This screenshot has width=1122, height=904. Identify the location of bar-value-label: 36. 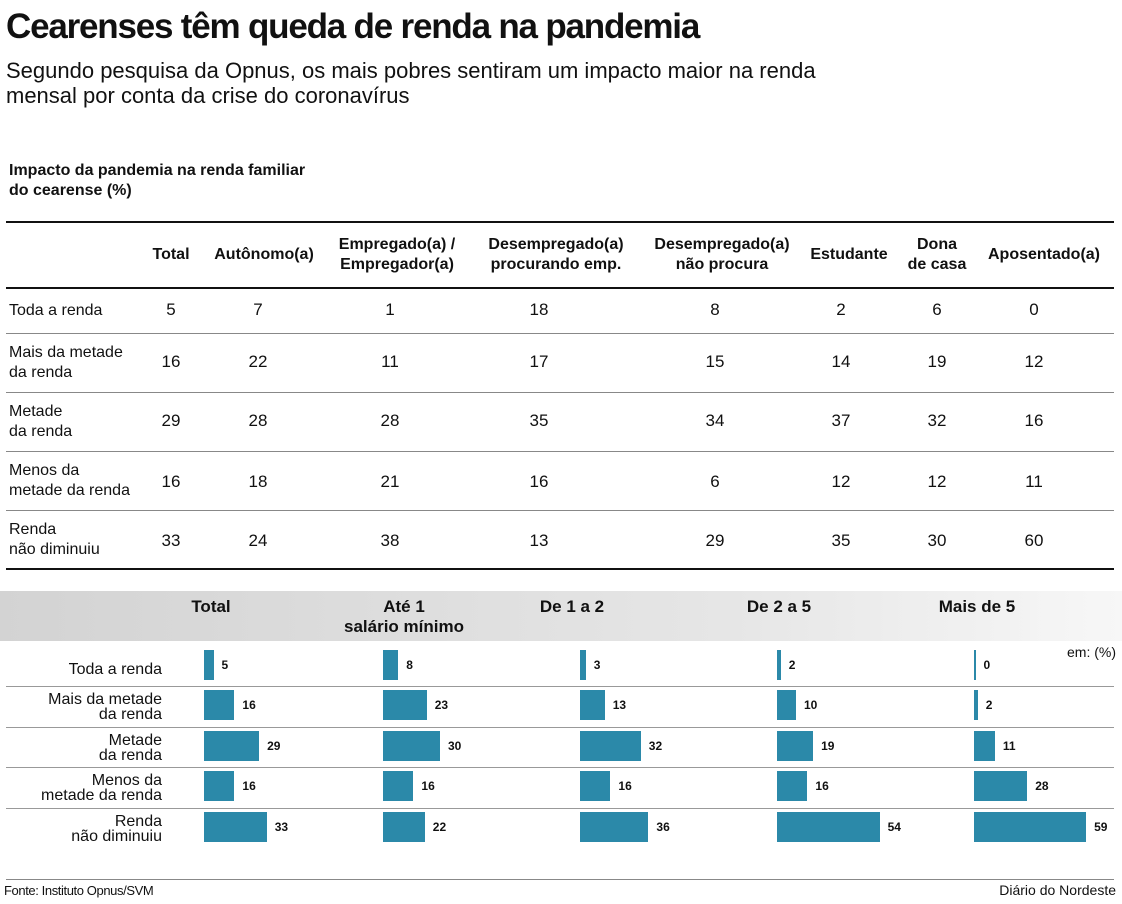
(663, 827).